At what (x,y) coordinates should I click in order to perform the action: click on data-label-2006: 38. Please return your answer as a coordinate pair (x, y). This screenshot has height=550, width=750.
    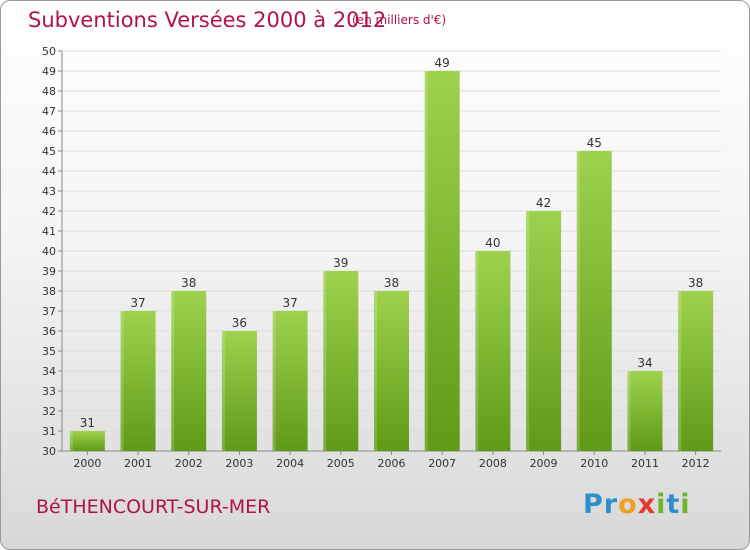
    Looking at the image, I should click on (391, 283).